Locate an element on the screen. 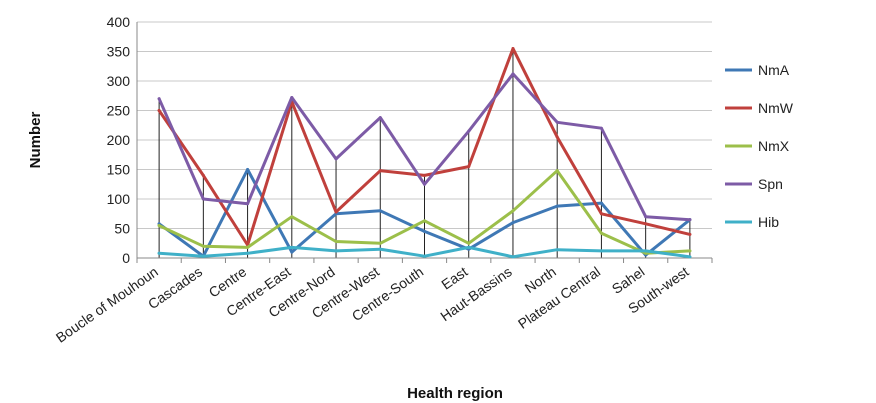  legend-label: NmX is located at coordinates (774, 146).